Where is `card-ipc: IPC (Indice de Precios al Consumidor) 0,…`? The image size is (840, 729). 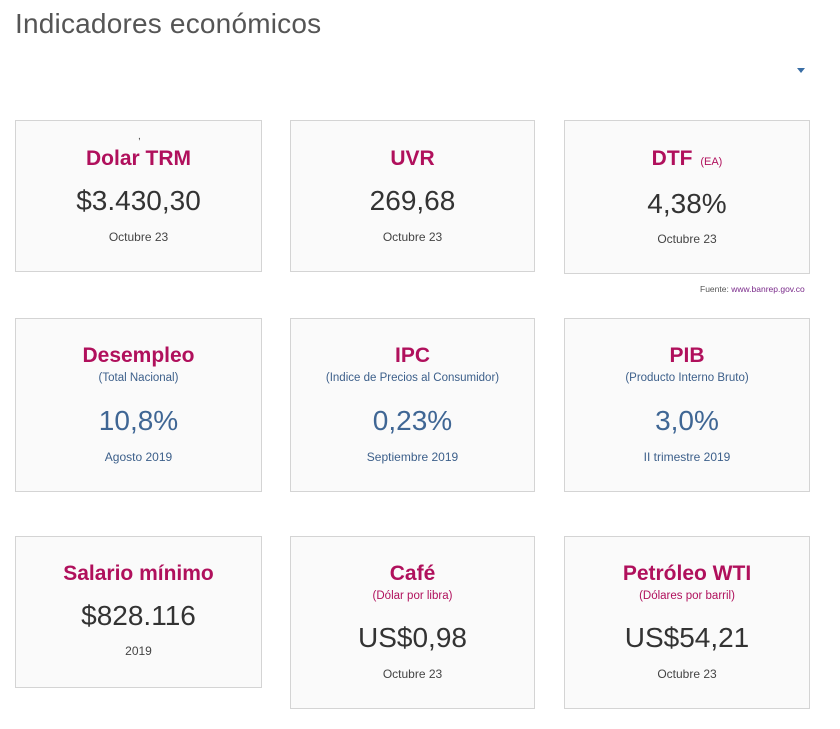 card-ipc: IPC (Indice de Precios al Consumidor) 0,… is located at coordinates (412, 405).